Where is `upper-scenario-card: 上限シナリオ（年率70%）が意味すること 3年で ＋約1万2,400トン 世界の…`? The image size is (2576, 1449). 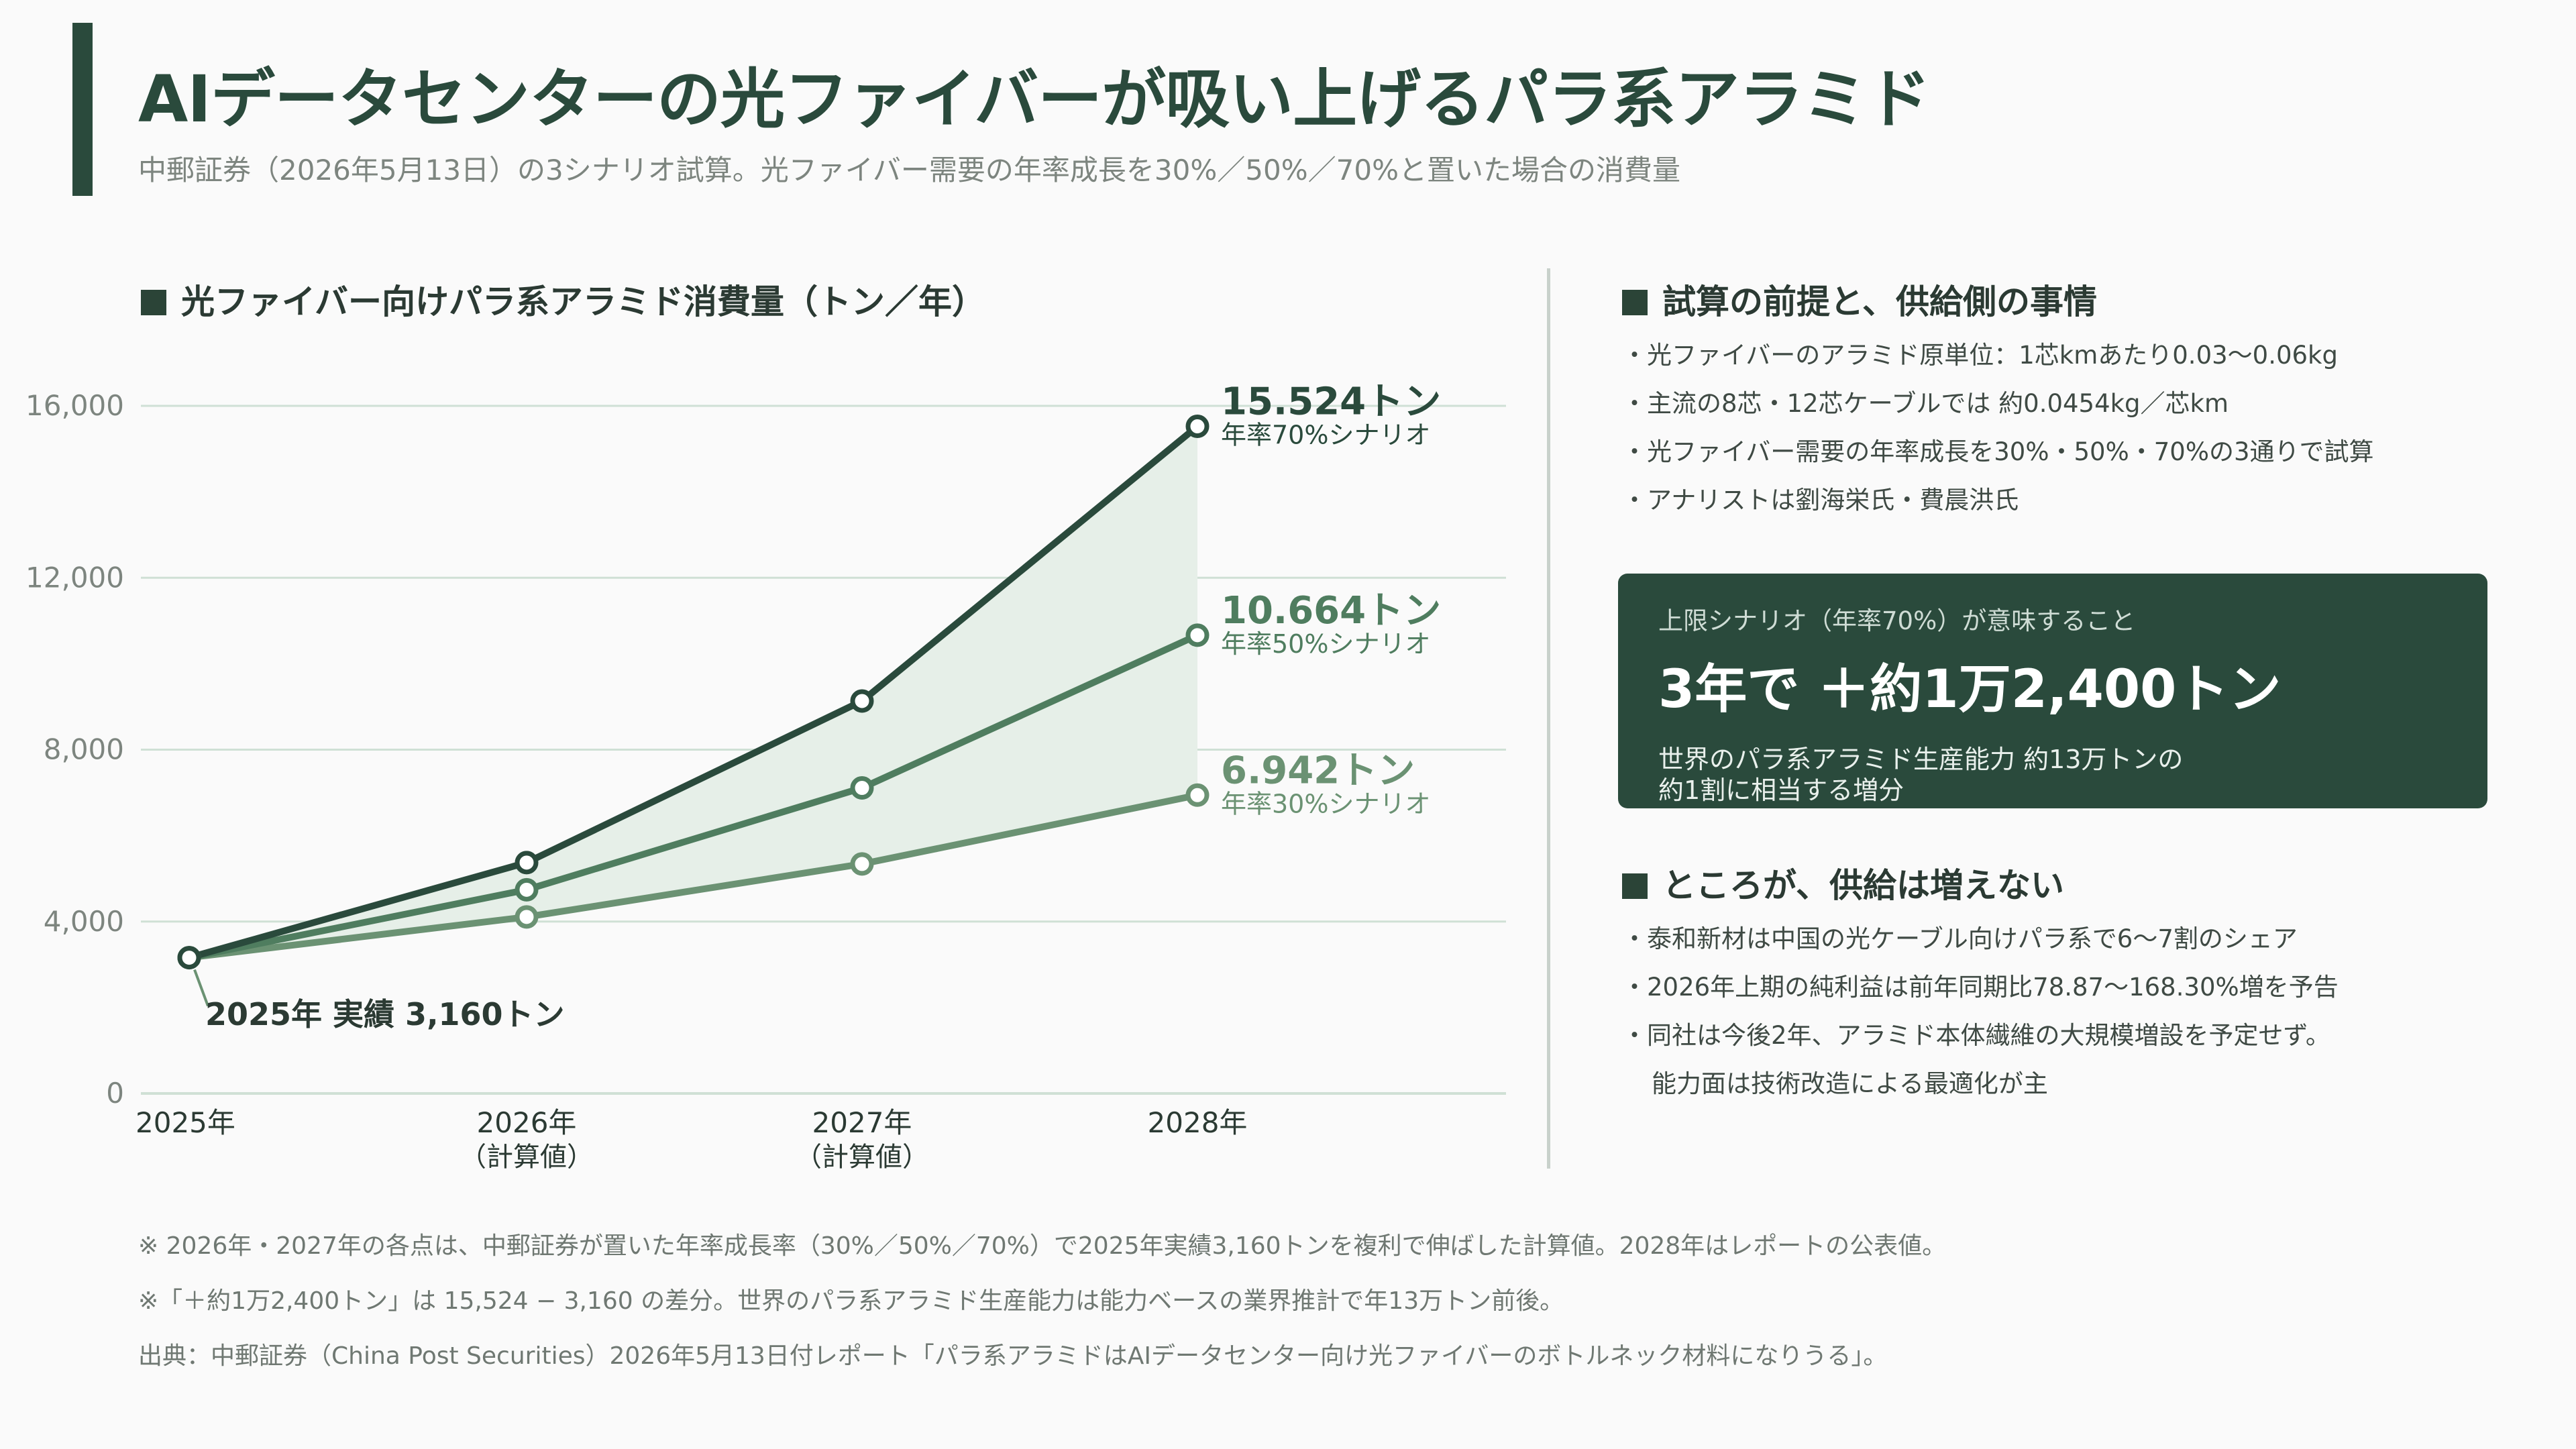 upper-scenario-card: 上限シナリオ（年率70%）が意味すること 3年で ＋約1万2,400トン 世界の… is located at coordinates (2052, 691).